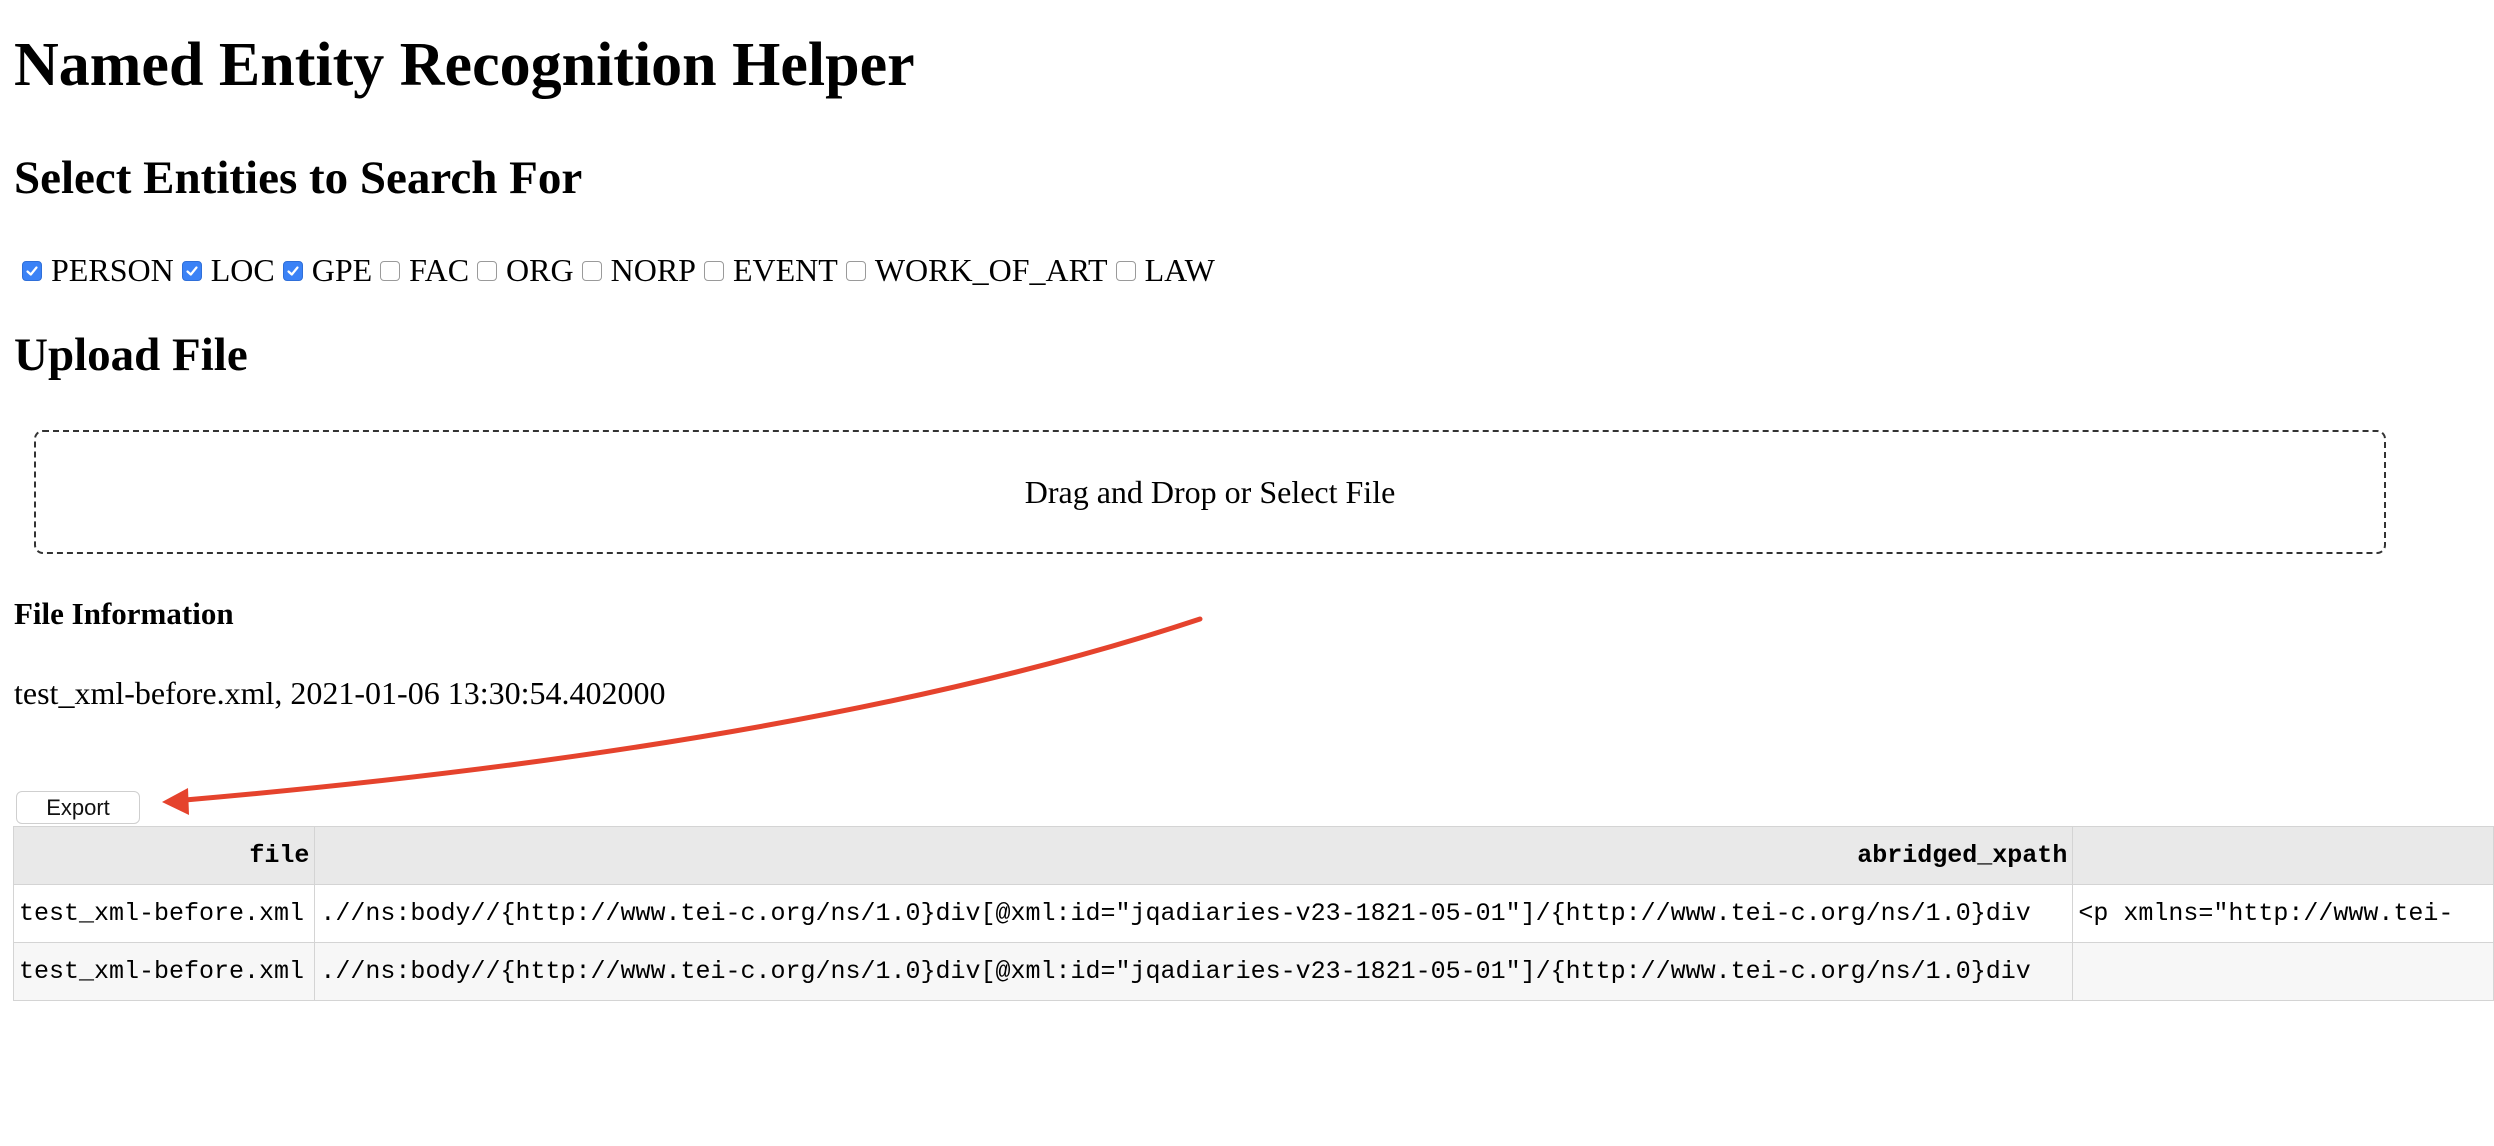 The image size is (2494, 1146). What do you see at coordinates (653, 270) in the screenshot?
I see `entity-label: NORP` at bounding box center [653, 270].